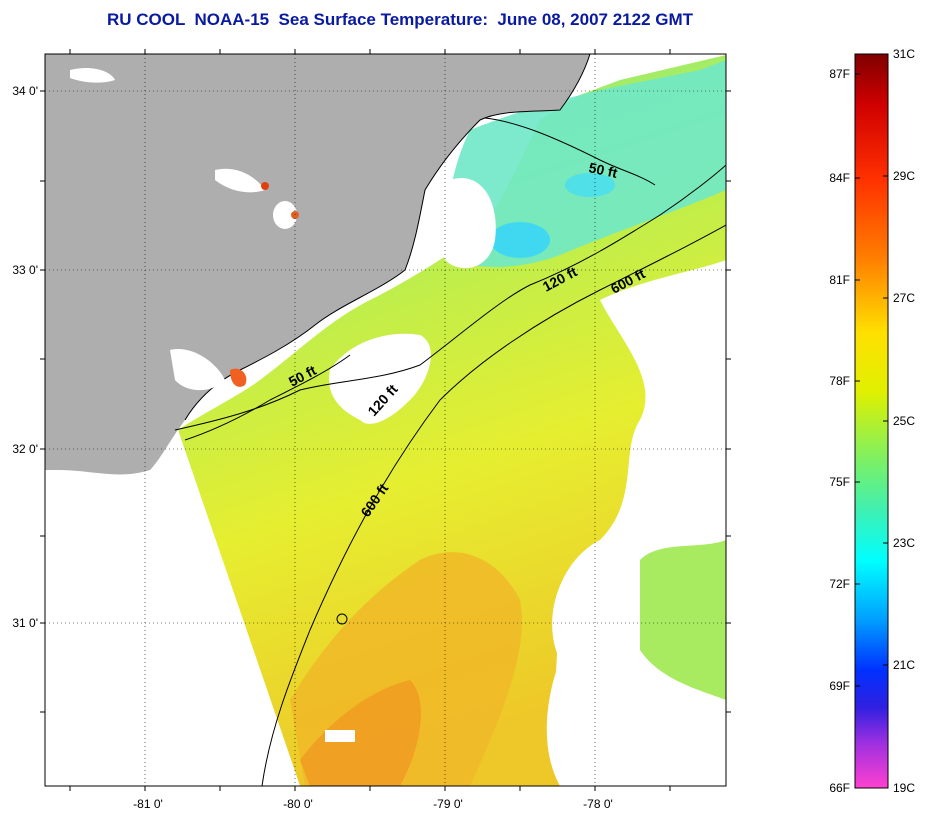  Describe the element at coordinates (904, 298) in the screenshot. I see `colorbar-celsius-label: 27C` at that location.